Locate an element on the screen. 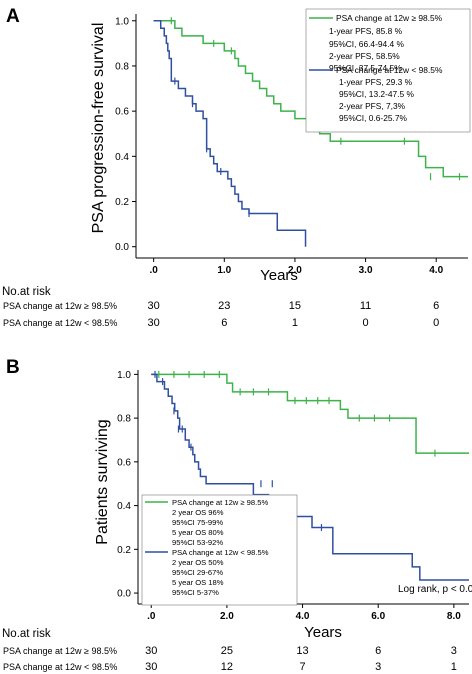  legend-text: 2 year OS 96% is located at coordinates (198, 512).